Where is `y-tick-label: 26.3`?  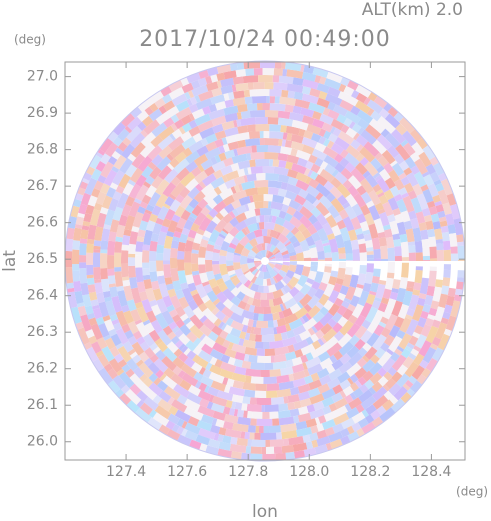 y-tick-label: 26.3 is located at coordinates (42, 332).